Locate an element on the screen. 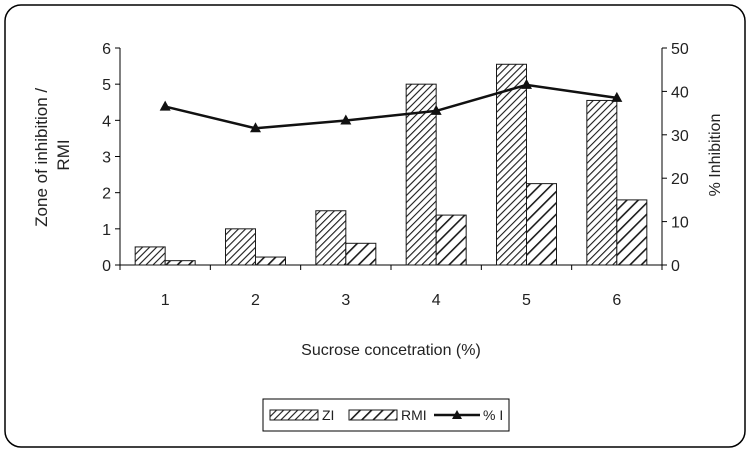 The height and width of the screenshot is (458, 751). x-tick-label: 6 is located at coordinates (616, 300).